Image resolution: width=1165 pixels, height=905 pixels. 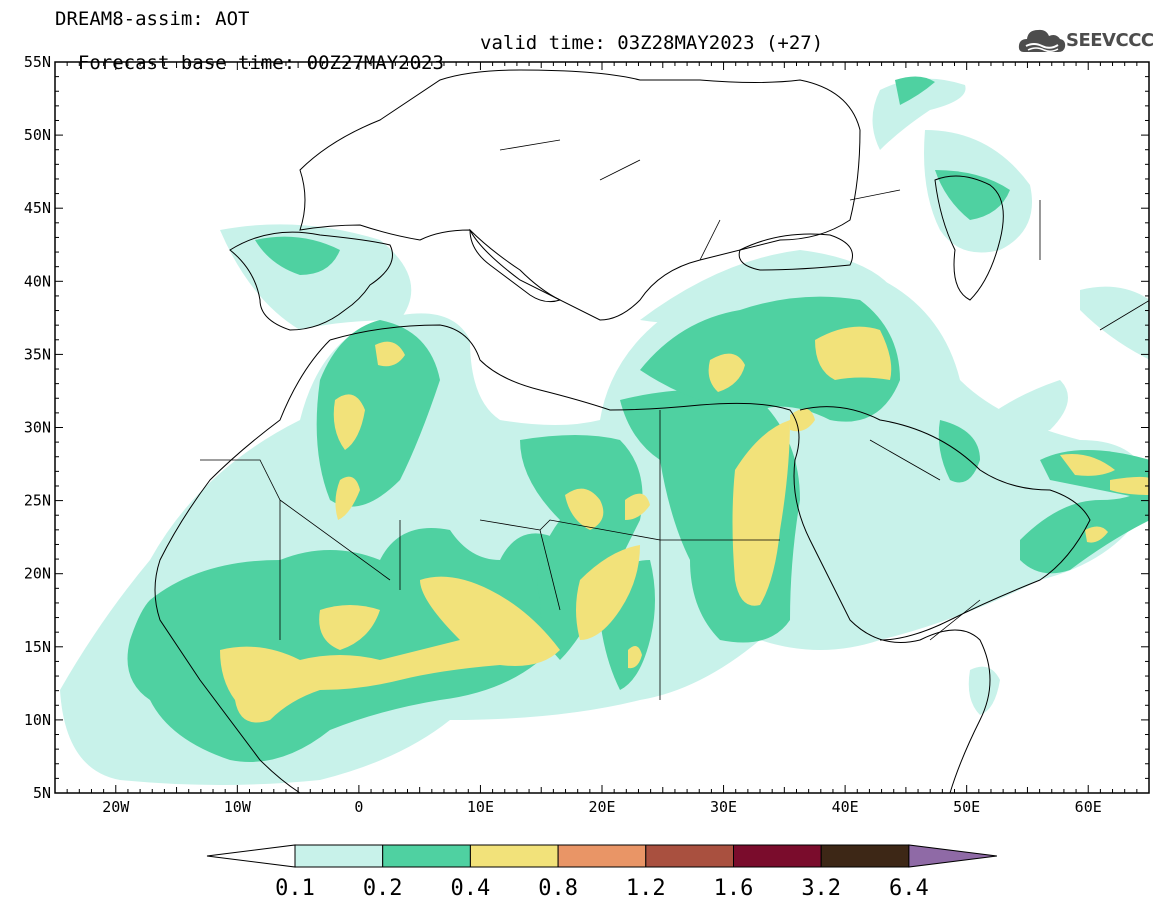 What do you see at coordinates (37, 62) in the screenshot?
I see `latitude-label: 55N` at bounding box center [37, 62].